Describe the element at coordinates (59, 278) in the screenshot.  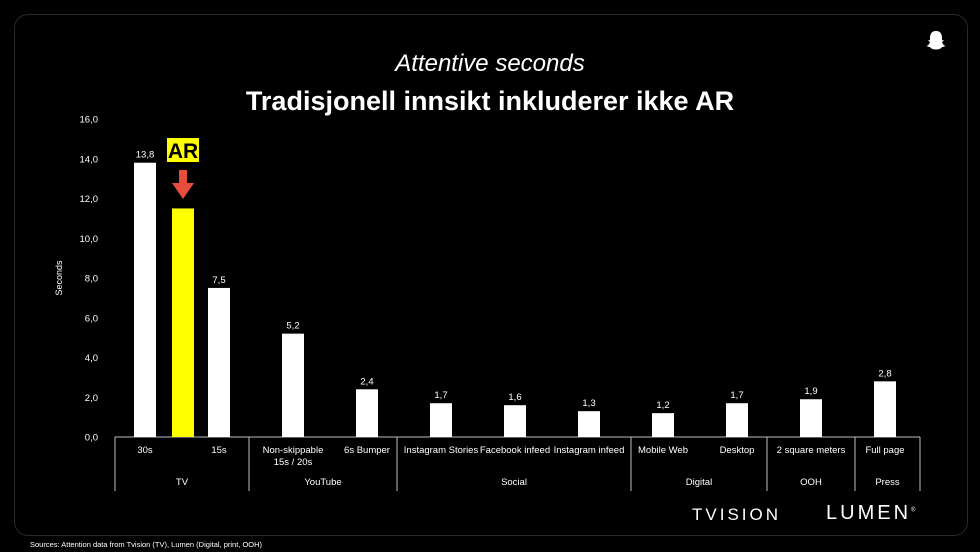
I see `y-axis-label: Seconds` at that location.